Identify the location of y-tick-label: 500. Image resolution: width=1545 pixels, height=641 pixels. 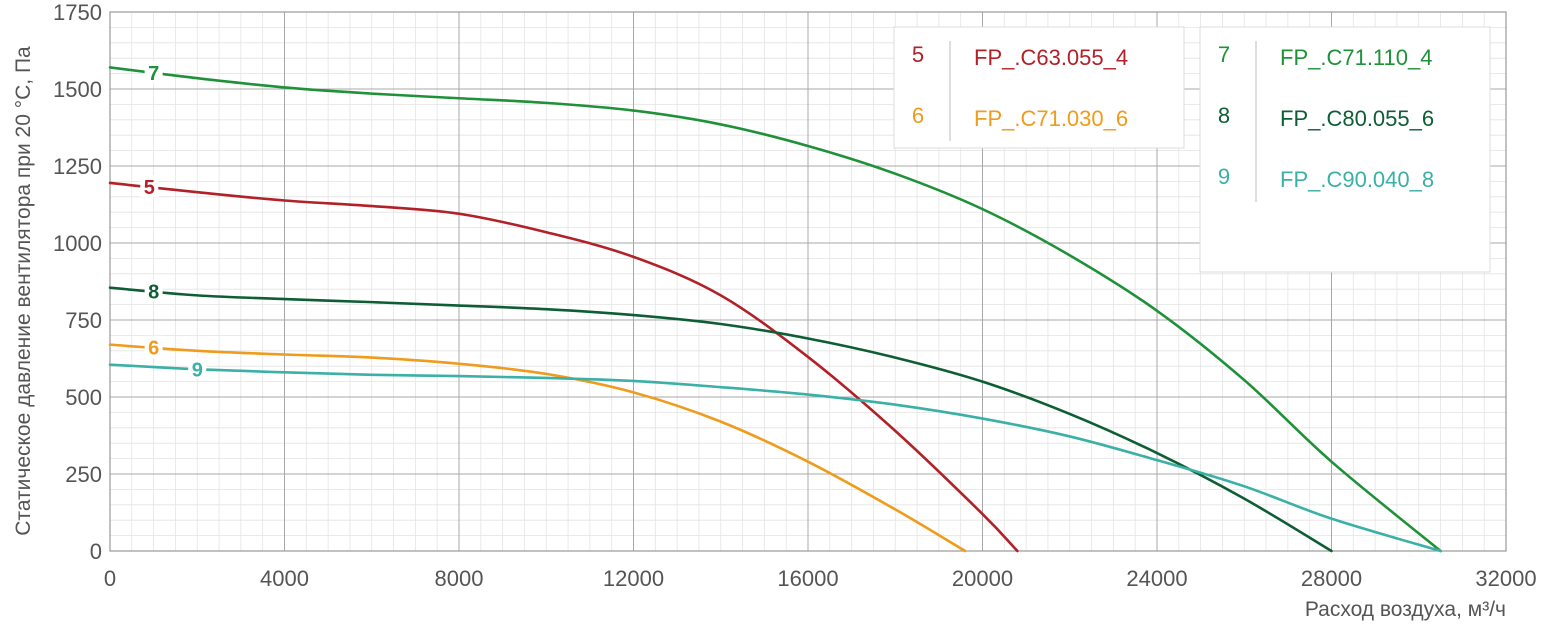
(83, 397).